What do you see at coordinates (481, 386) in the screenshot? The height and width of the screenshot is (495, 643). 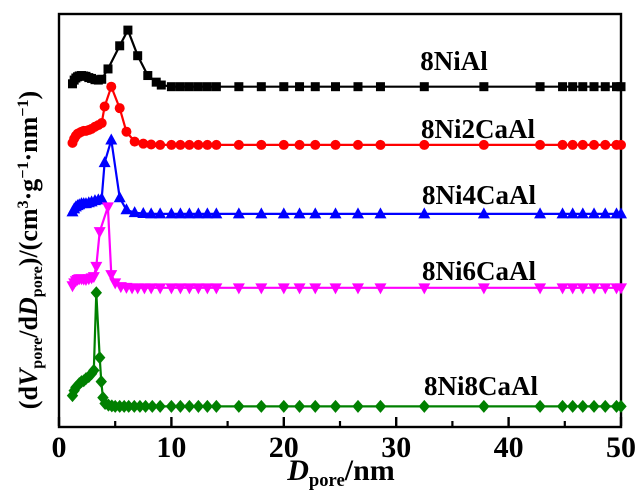 I see `series-label: 8Ni8CaAl` at bounding box center [481, 386].